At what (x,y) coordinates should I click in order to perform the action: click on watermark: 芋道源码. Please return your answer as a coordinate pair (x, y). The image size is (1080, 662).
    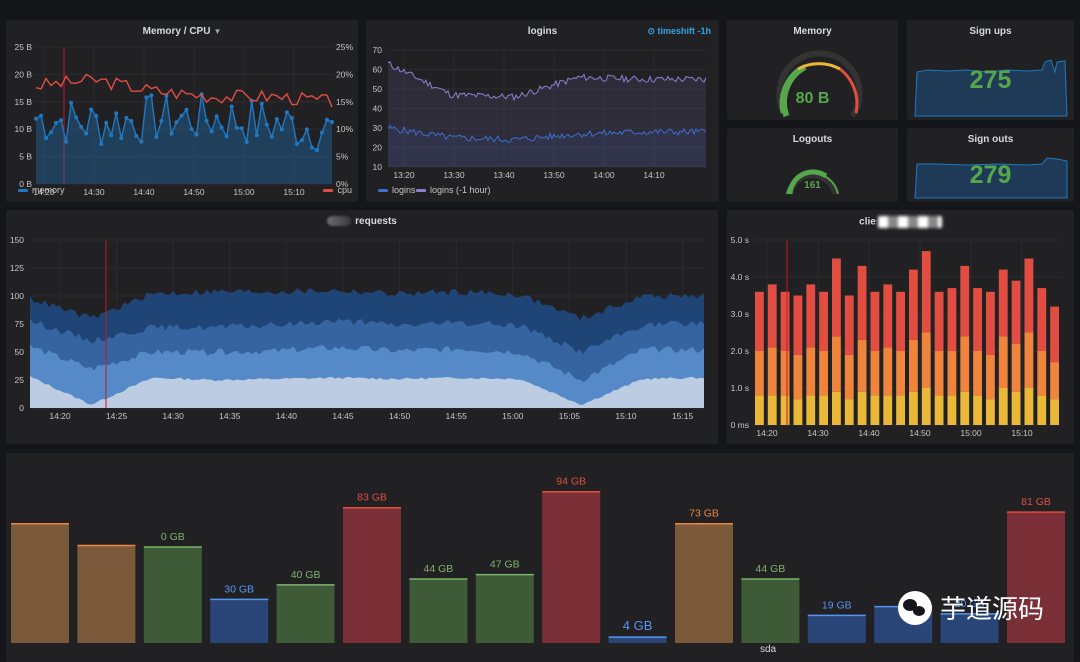
    Looking at the image, I should click on (970, 607).